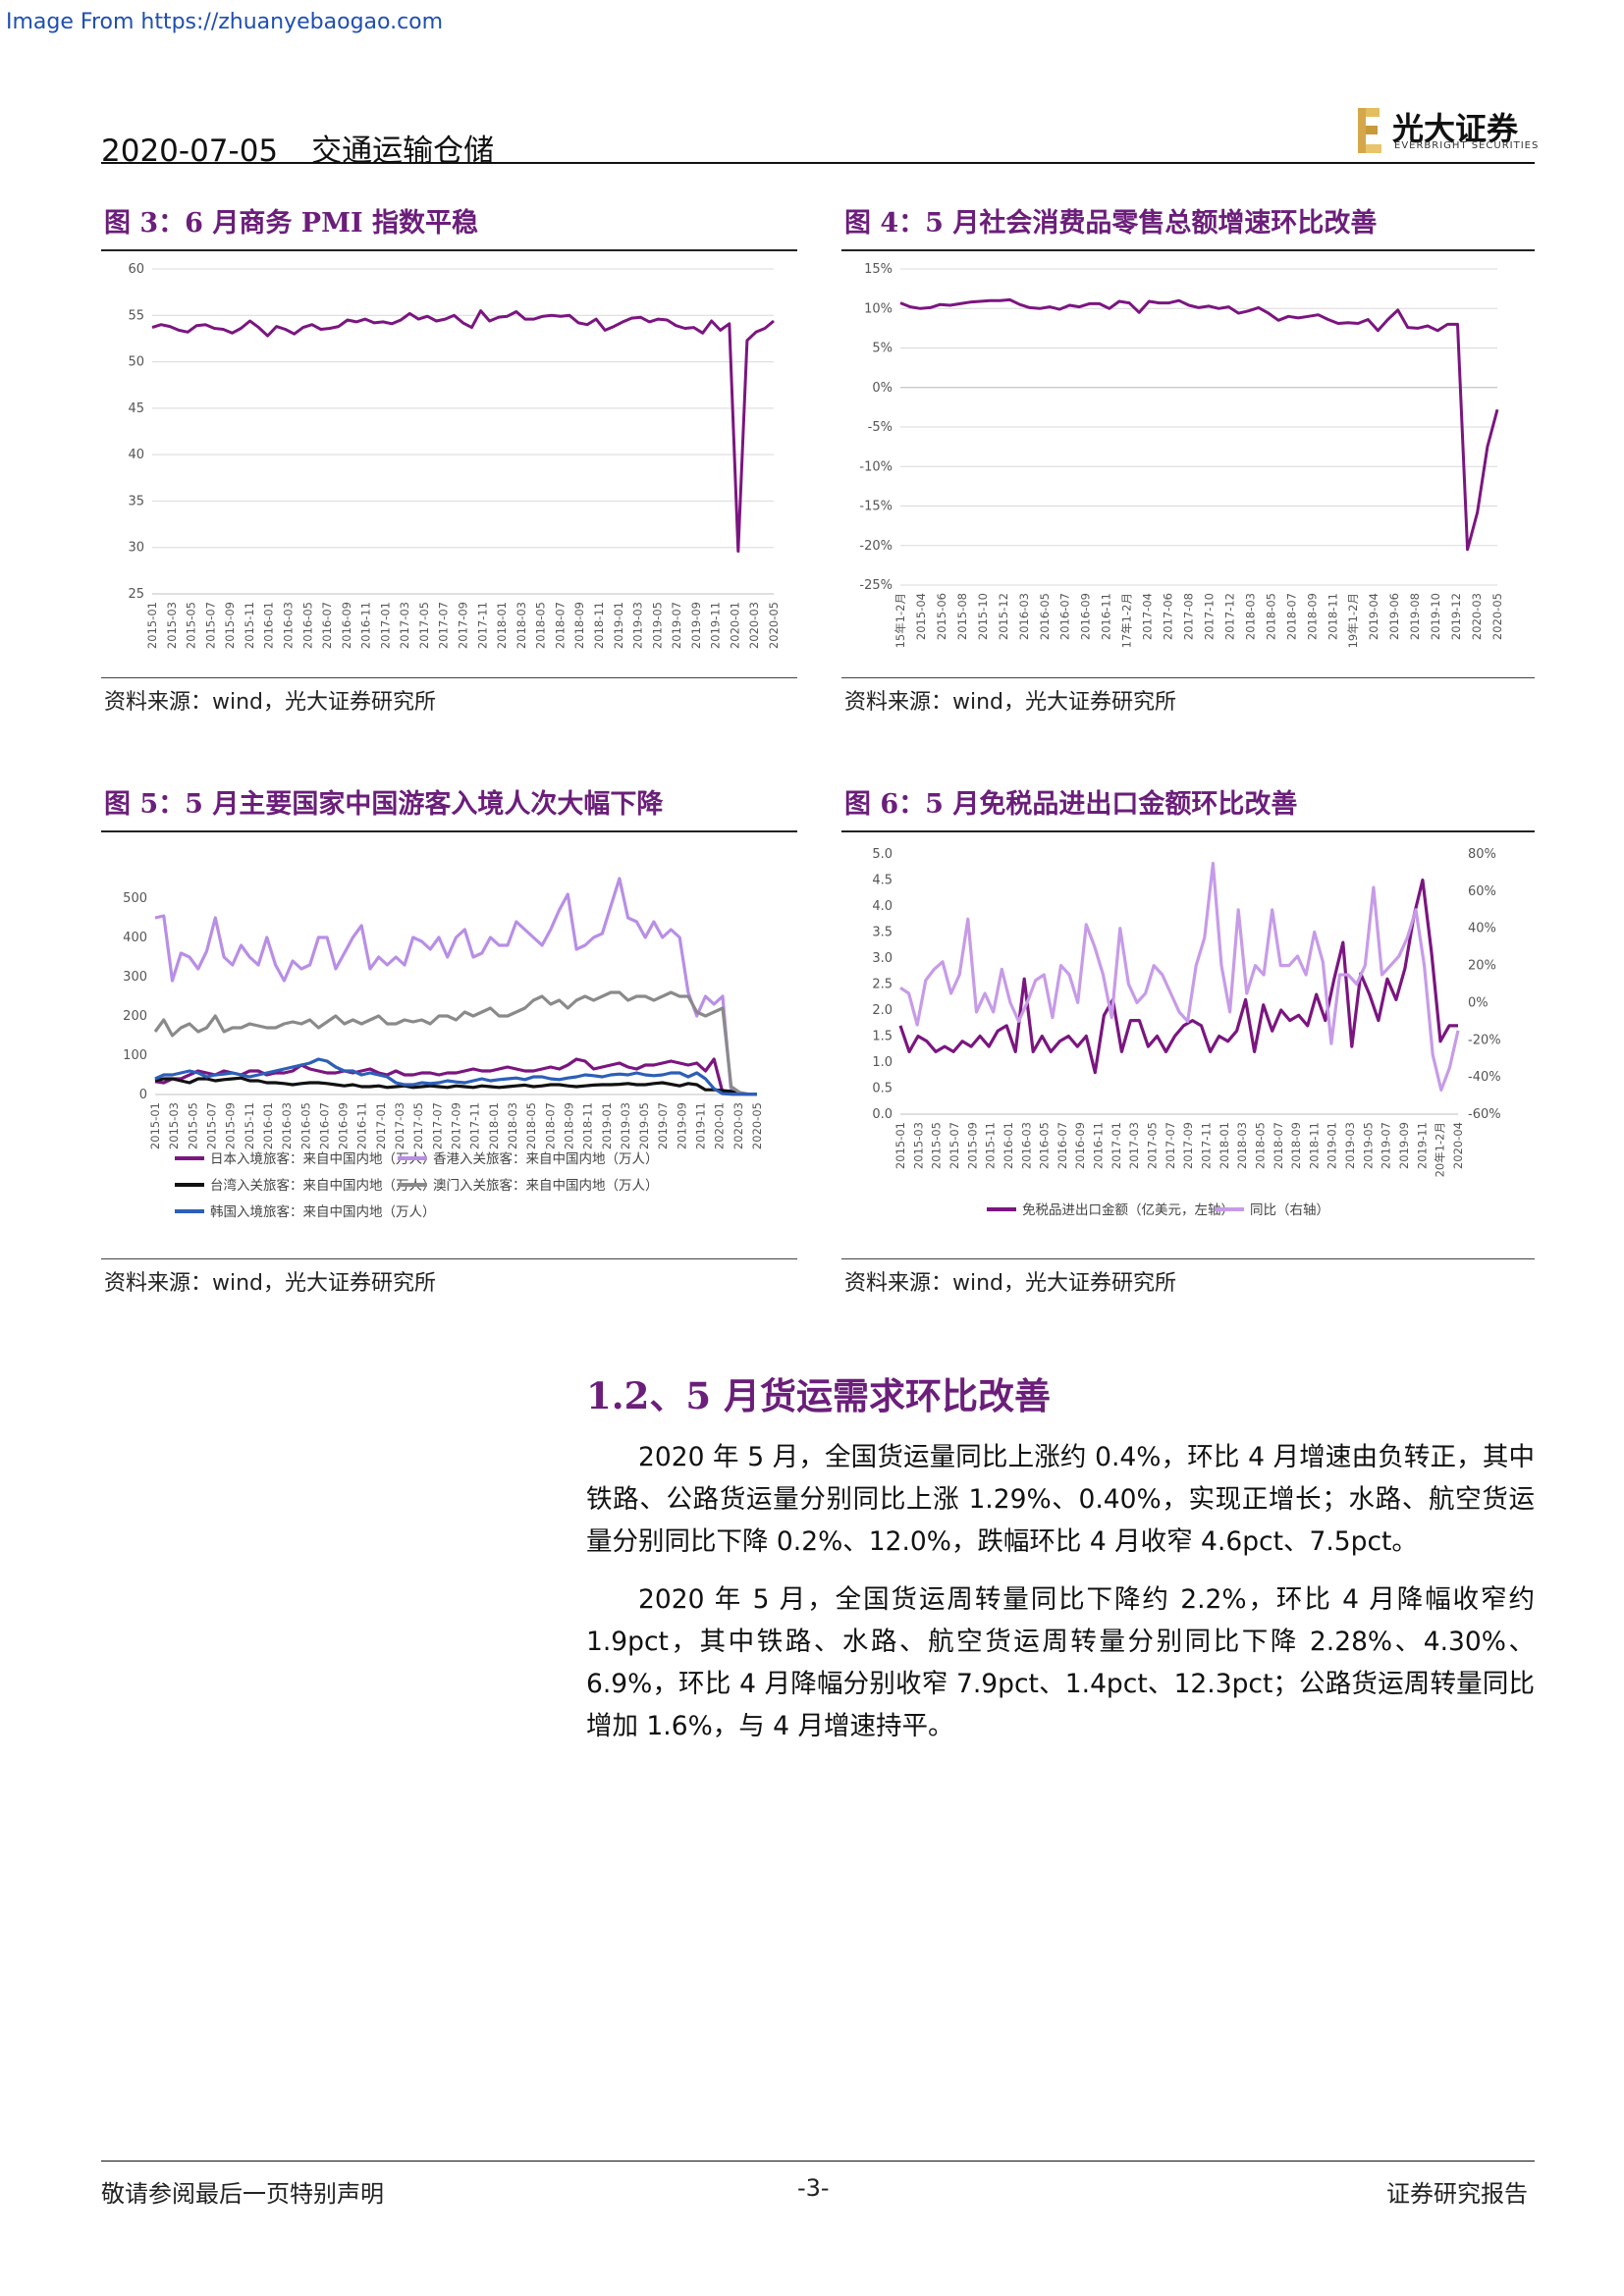 This screenshot has height=2296, width=1624. What do you see at coordinates (437, 1125) in the screenshot?
I see `x-tick-label: 2017-07` at bounding box center [437, 1125].